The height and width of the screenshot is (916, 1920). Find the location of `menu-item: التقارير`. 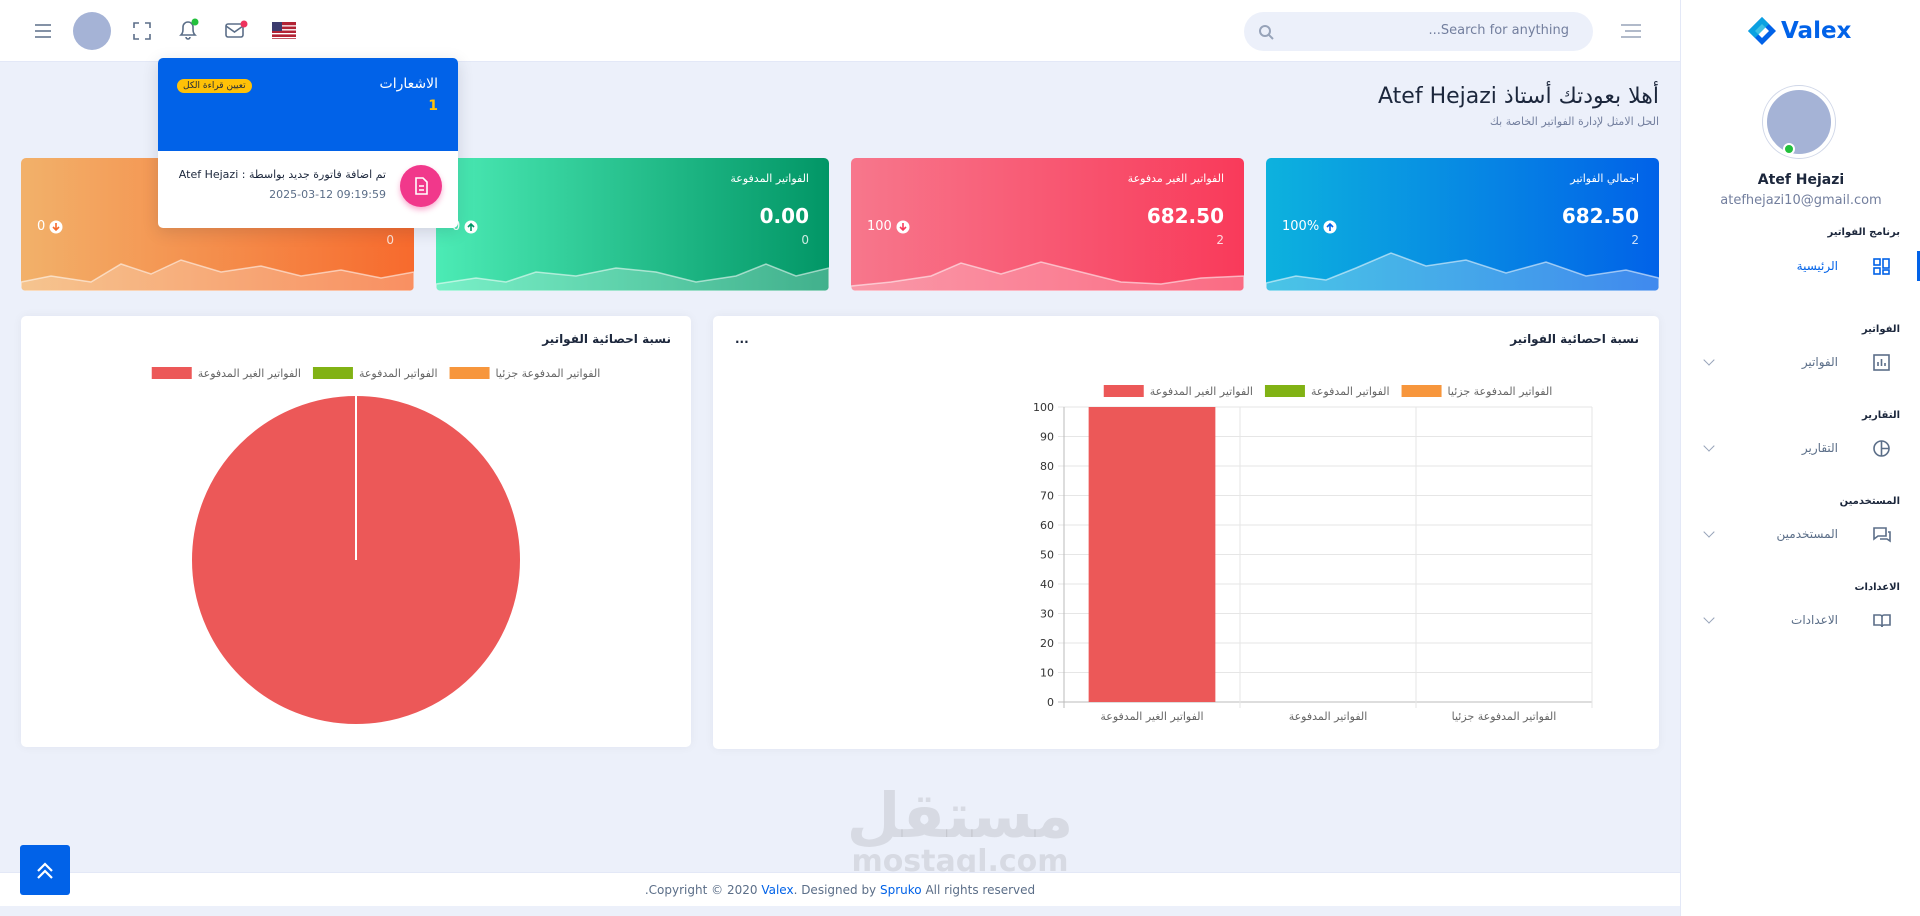

menu-item: التقارير is located at coordinates (1819, 448).